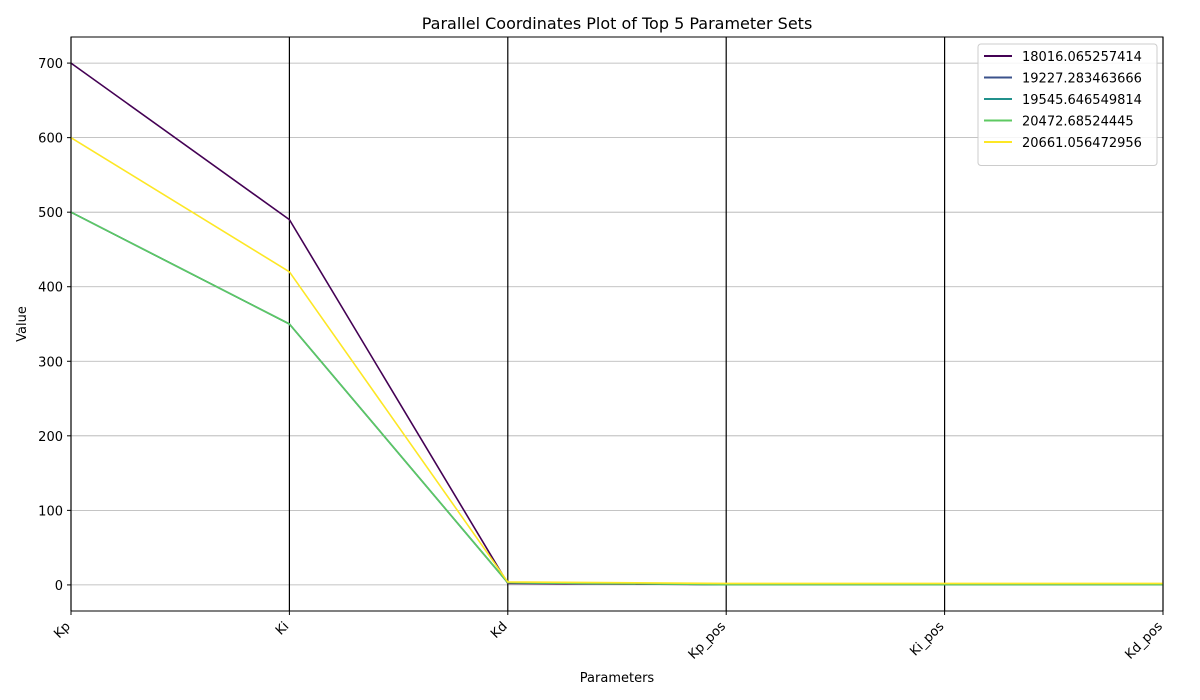 This screenshot has width=1200, height=700. Describe the element at coordinates (50, 437) in the screenshot. I see `y-tick-label: 200` at that location.